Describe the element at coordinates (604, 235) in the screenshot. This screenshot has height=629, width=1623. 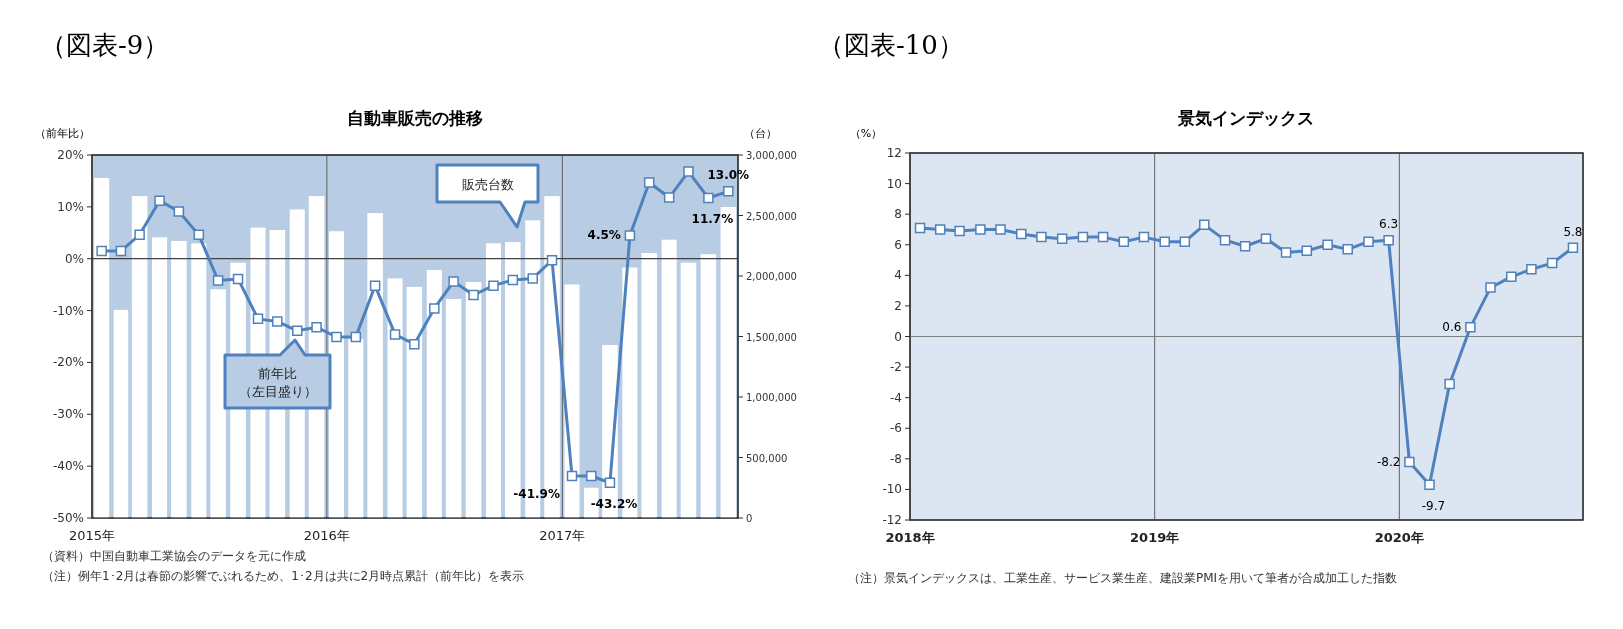
I see `data-label: 4.5%` at that location.